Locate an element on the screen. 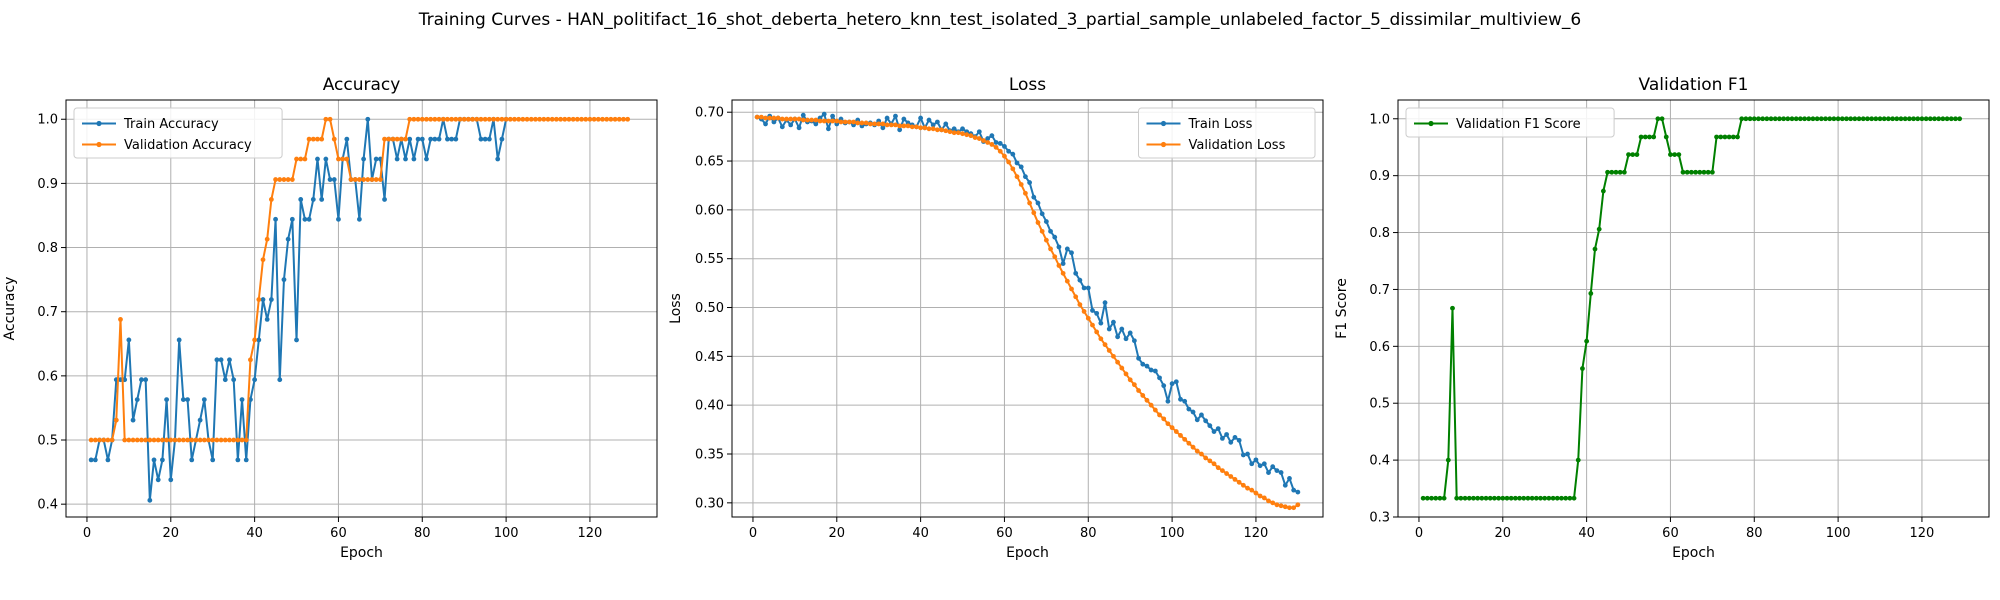  legend-marker is located at coordinates (99, 144).